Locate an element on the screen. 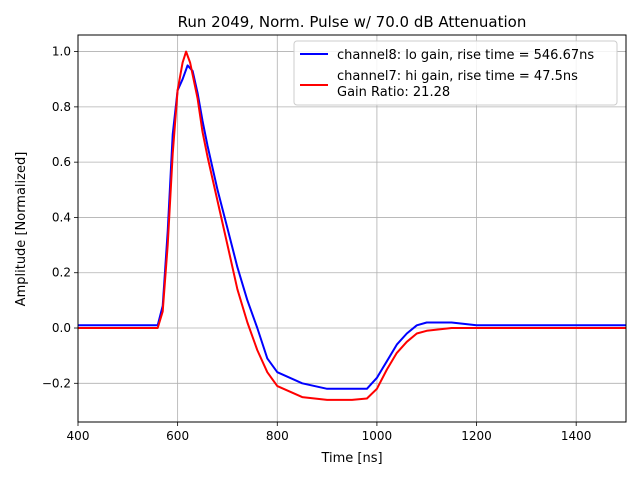 The image size is (640, 480). x-tick-label: 400 is located at coordinates (78, 436).